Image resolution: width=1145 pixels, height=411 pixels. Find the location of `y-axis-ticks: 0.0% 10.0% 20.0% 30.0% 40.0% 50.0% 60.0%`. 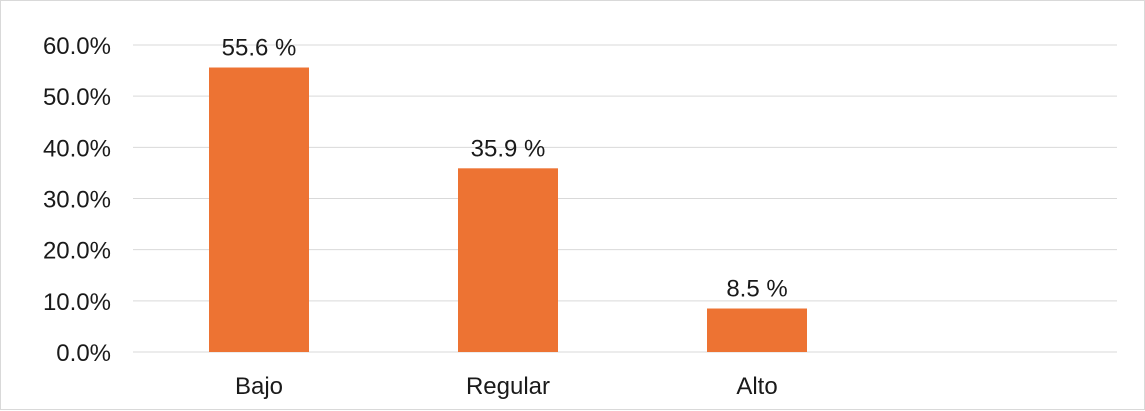

y-axis-ticks: 0.0% 10.0% 20.0% 30.0% 40.0% 50.0% 60.0% is located at coordinates (77, 200).